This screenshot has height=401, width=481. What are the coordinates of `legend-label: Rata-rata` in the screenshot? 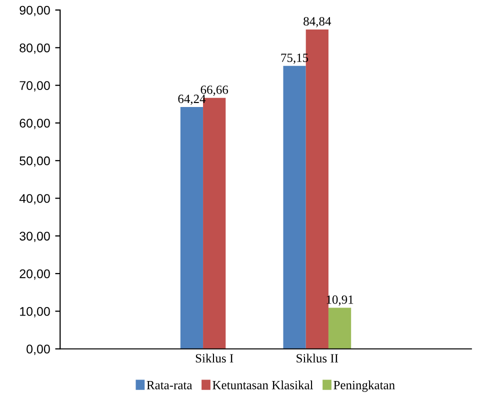 It's located at (169, 385).